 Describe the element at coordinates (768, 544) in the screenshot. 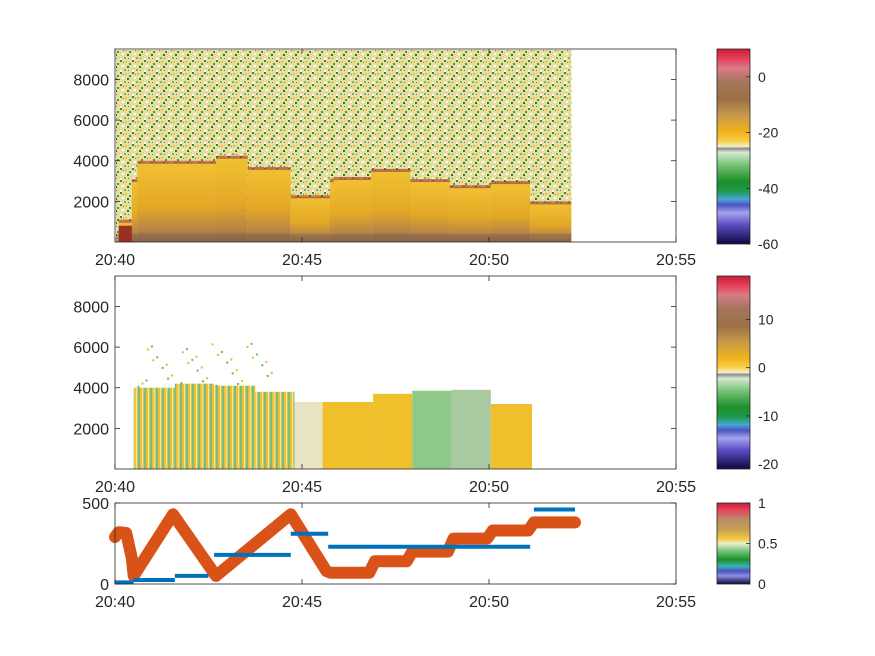

I see `colorbar-tick-label: 0.5` at that location.